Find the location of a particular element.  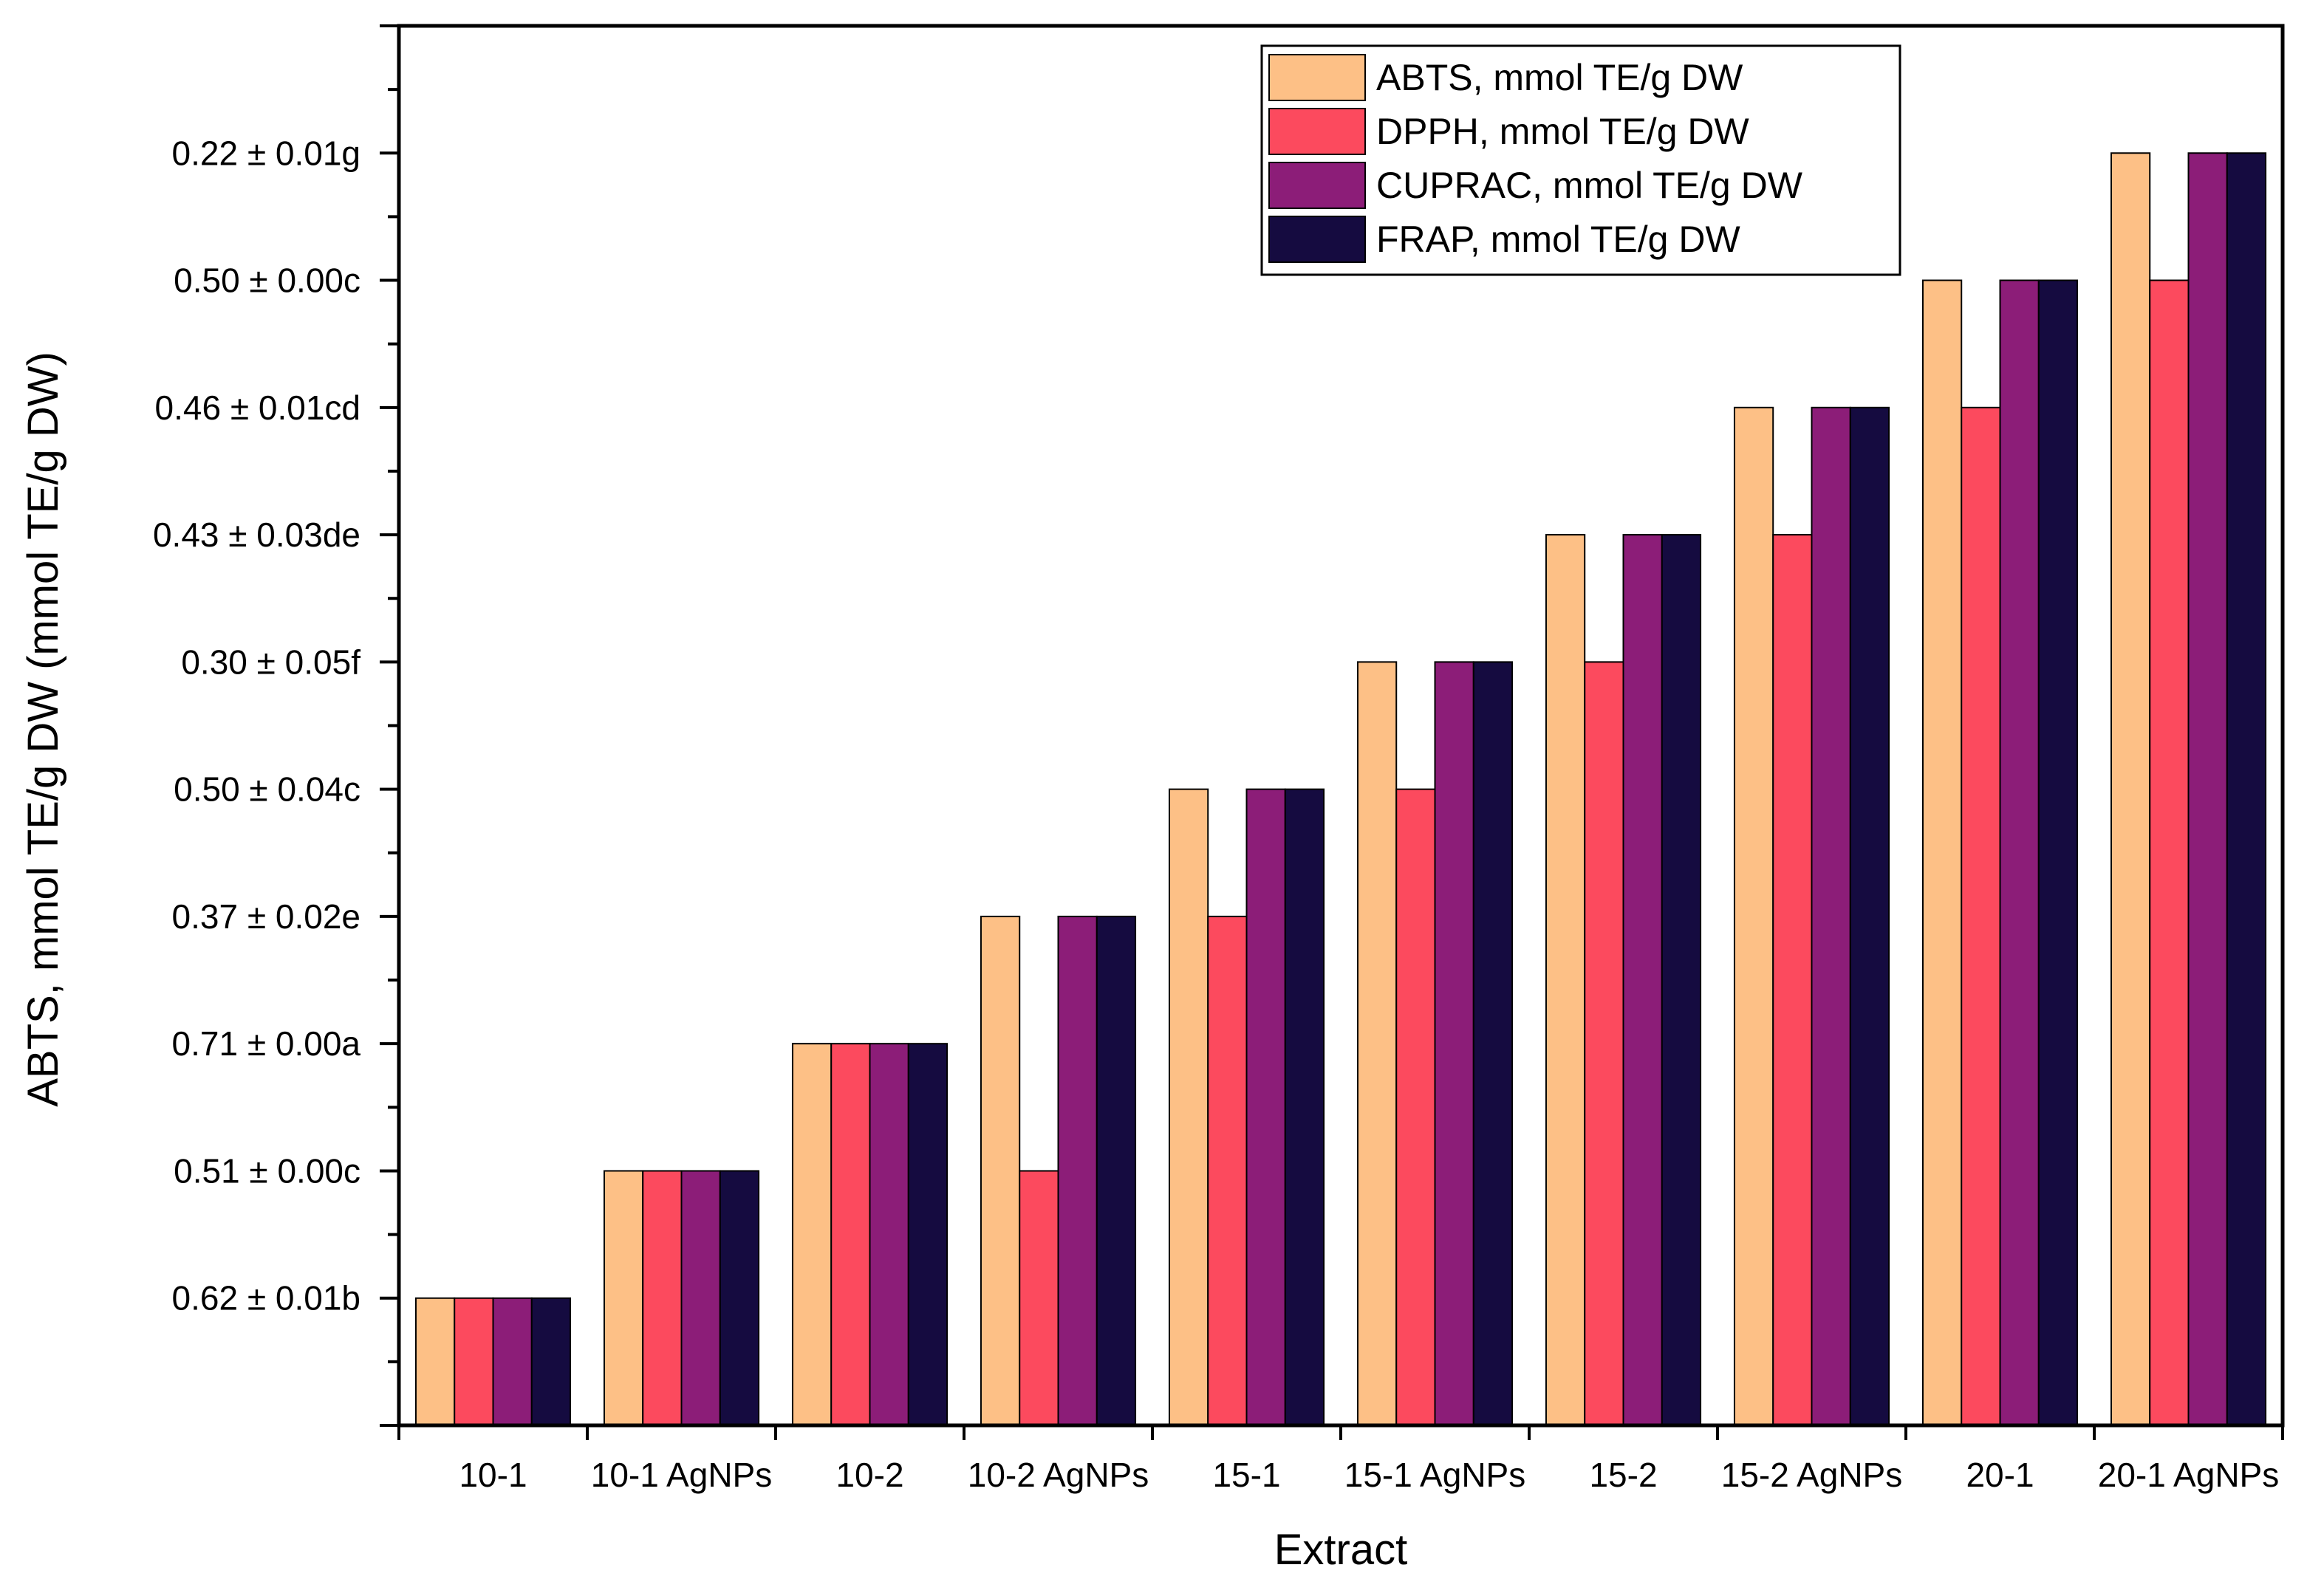

x-tick-label: 10-2 AgNPs is located at coordinates (1058, 1475).